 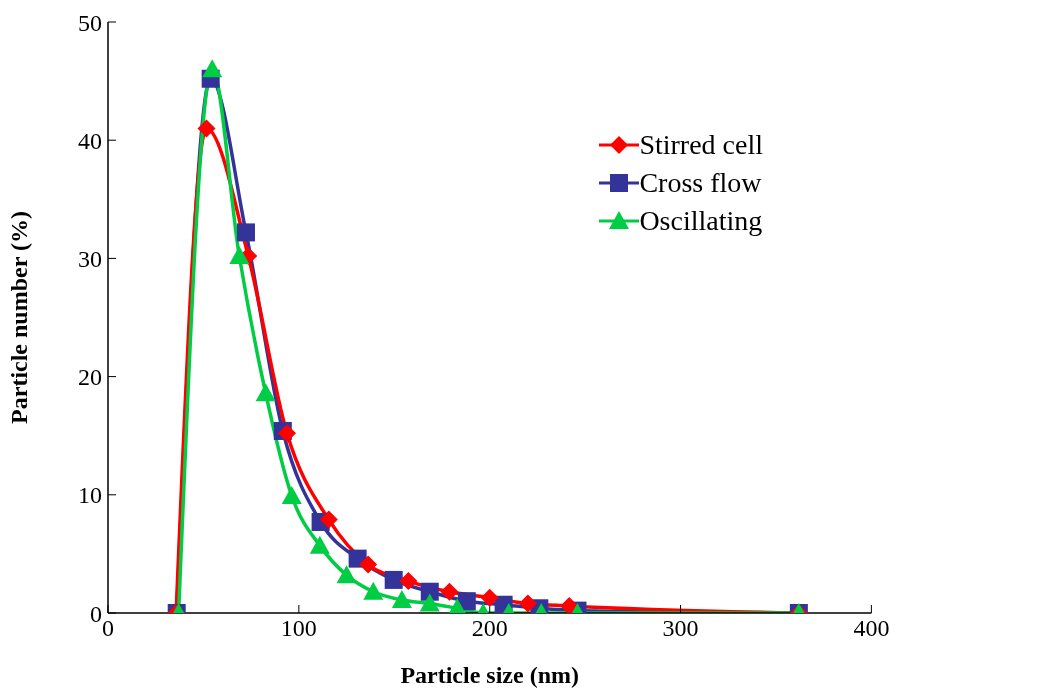 I want to click on x-axis-title: Particle size (nm), so click(x=489, y=675).